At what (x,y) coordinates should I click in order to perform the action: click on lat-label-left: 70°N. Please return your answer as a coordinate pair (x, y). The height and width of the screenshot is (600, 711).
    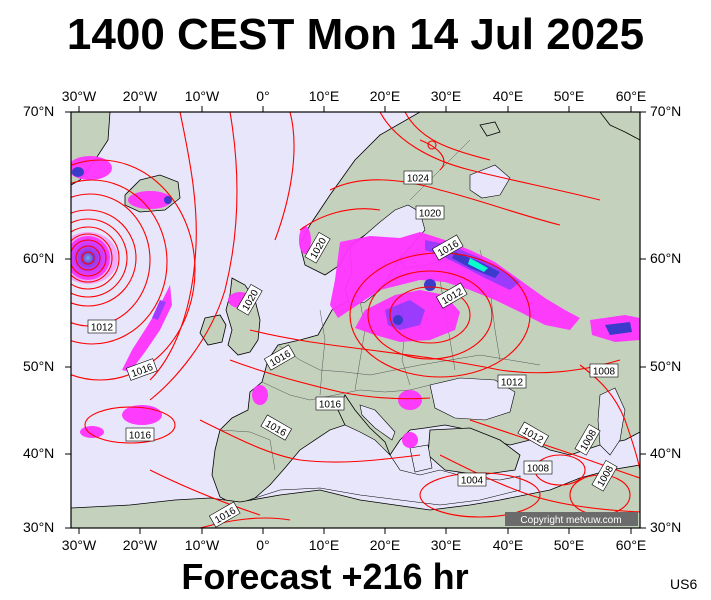
    Looking at the image, I should click on (39, 111).